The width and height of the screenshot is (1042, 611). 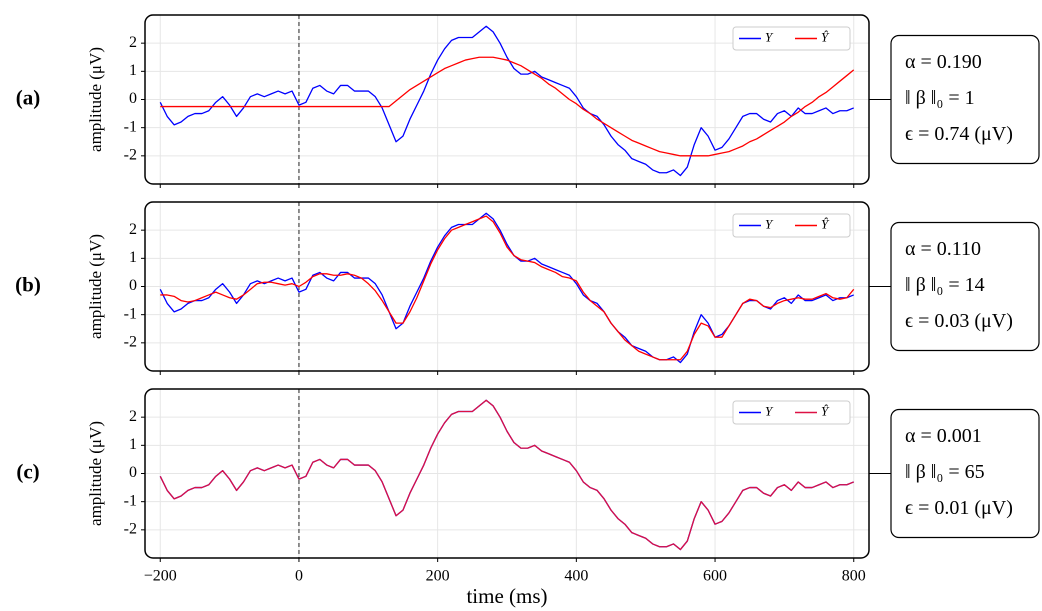 What do you see at coordinates (438, 576) in the screenshot?
I see `x-tick-label: 200` at bounding box center [438, 576].